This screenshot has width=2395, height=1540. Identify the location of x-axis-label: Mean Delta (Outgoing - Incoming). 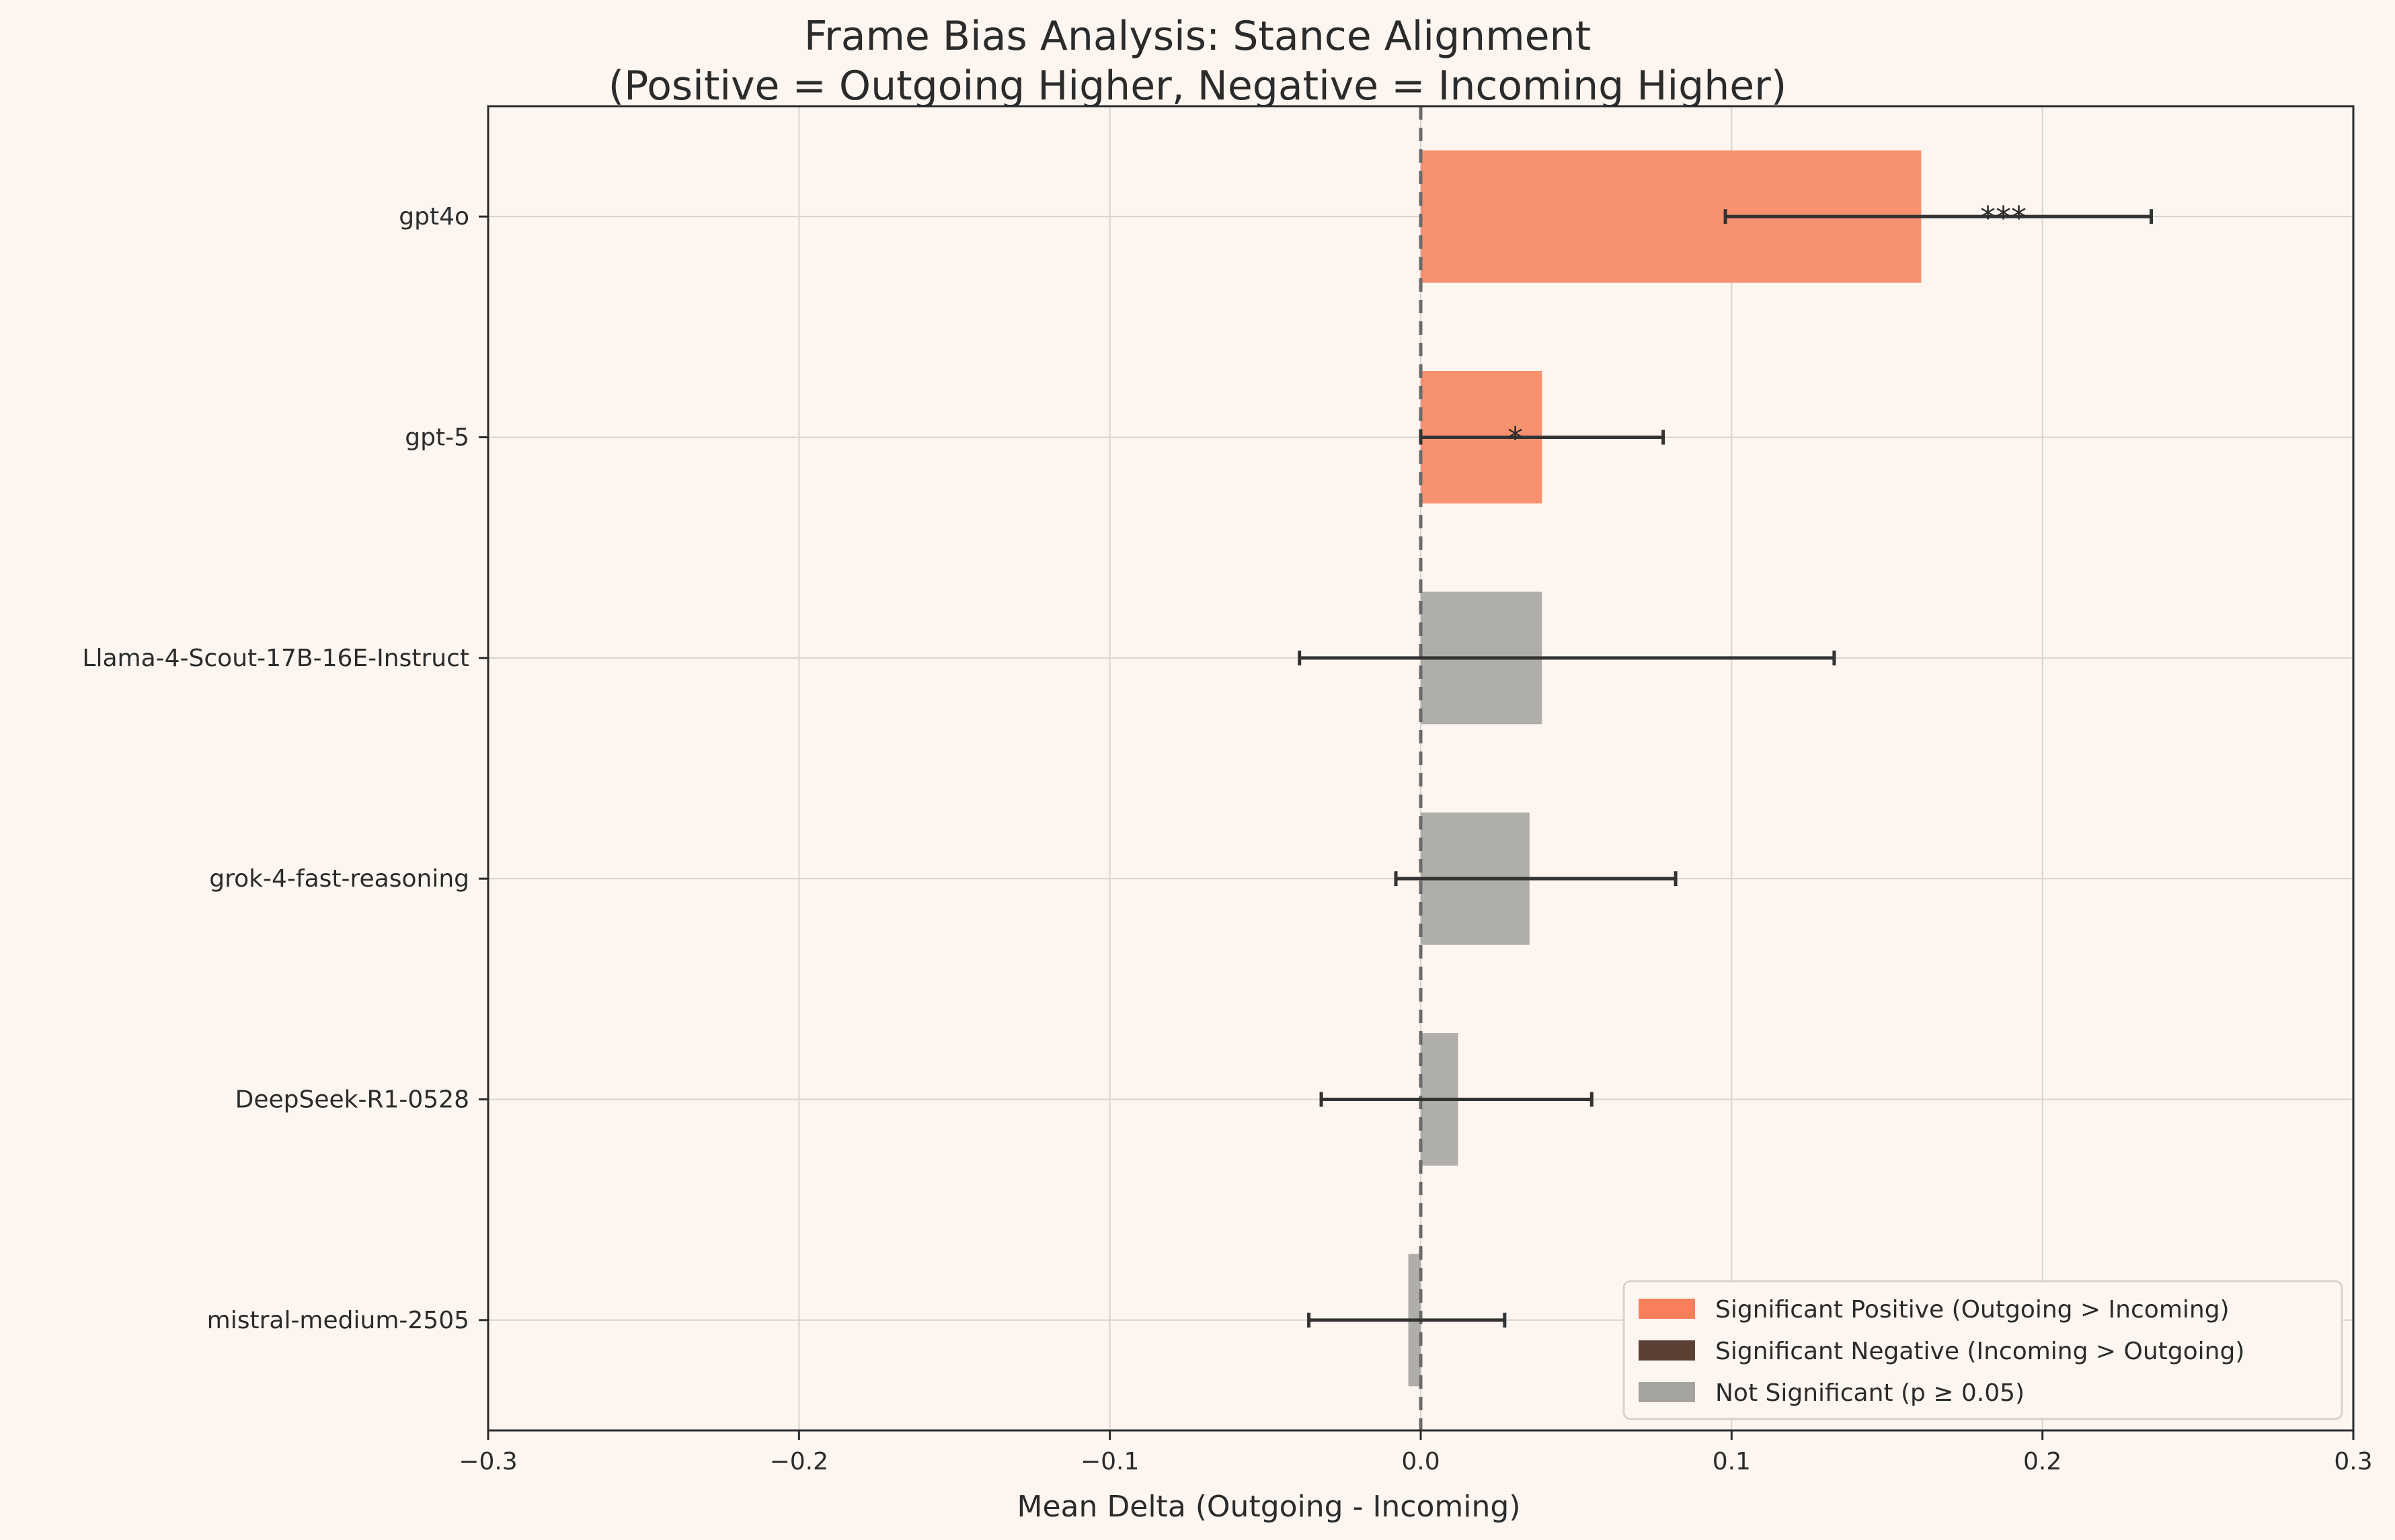
(1269, 1507).